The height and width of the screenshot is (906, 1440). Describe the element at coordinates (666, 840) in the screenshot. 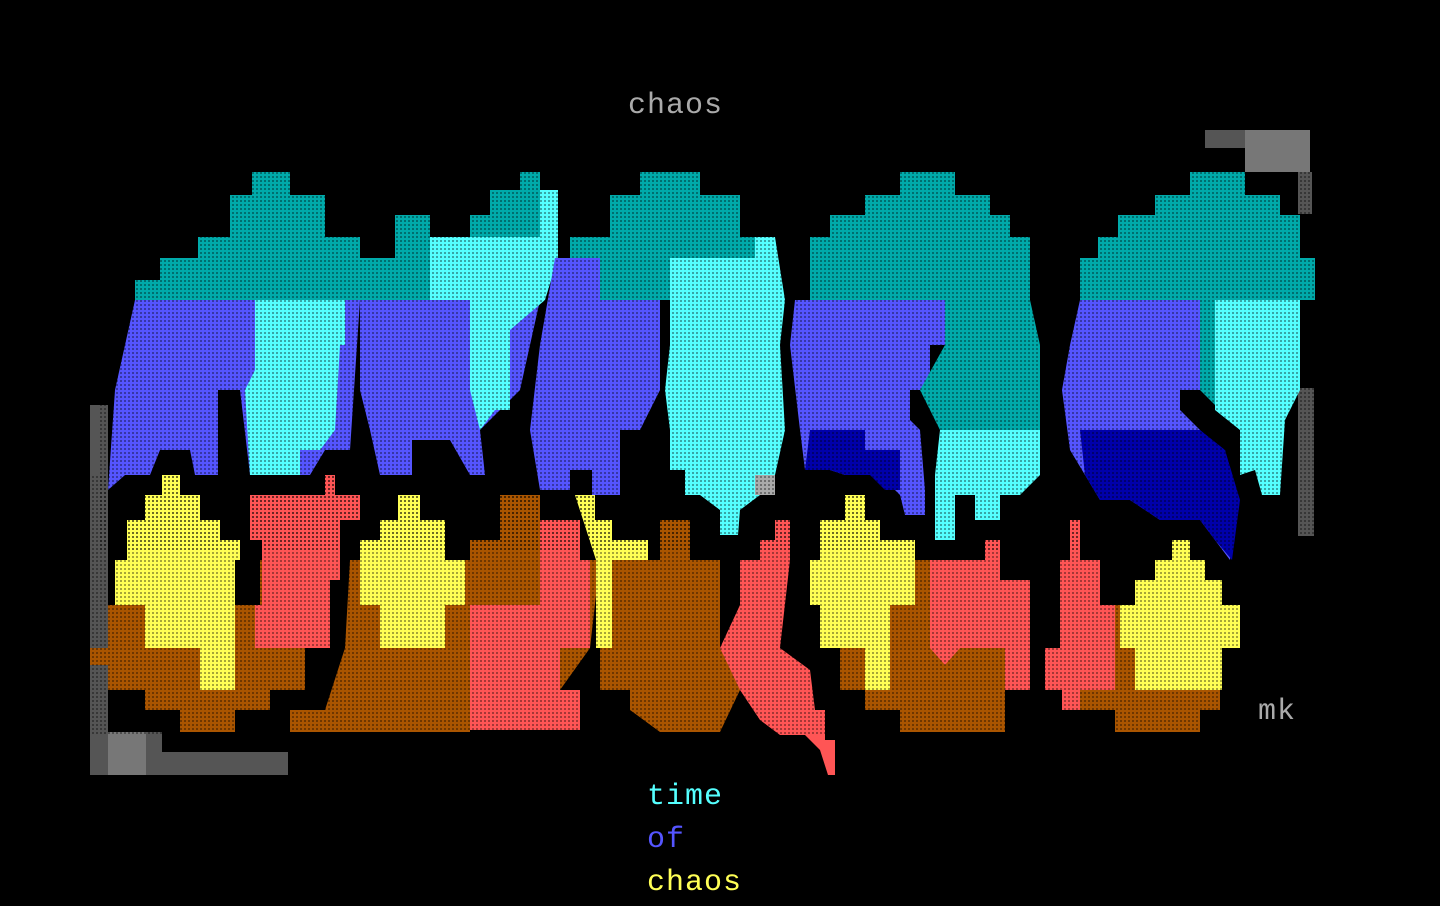

I see `caption-line: of` at that location.